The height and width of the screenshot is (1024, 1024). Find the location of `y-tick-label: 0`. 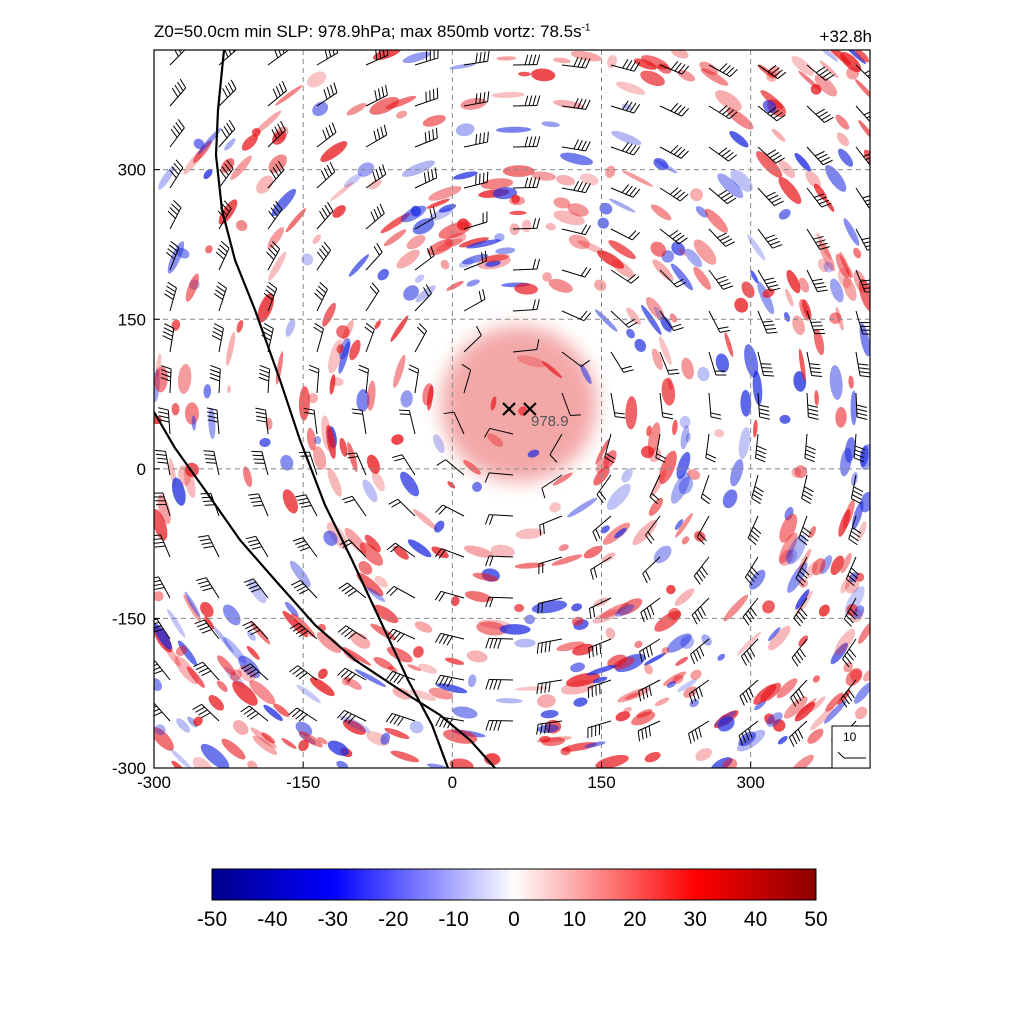

y-tick-label: 0 is located at coordinates (141, 469).